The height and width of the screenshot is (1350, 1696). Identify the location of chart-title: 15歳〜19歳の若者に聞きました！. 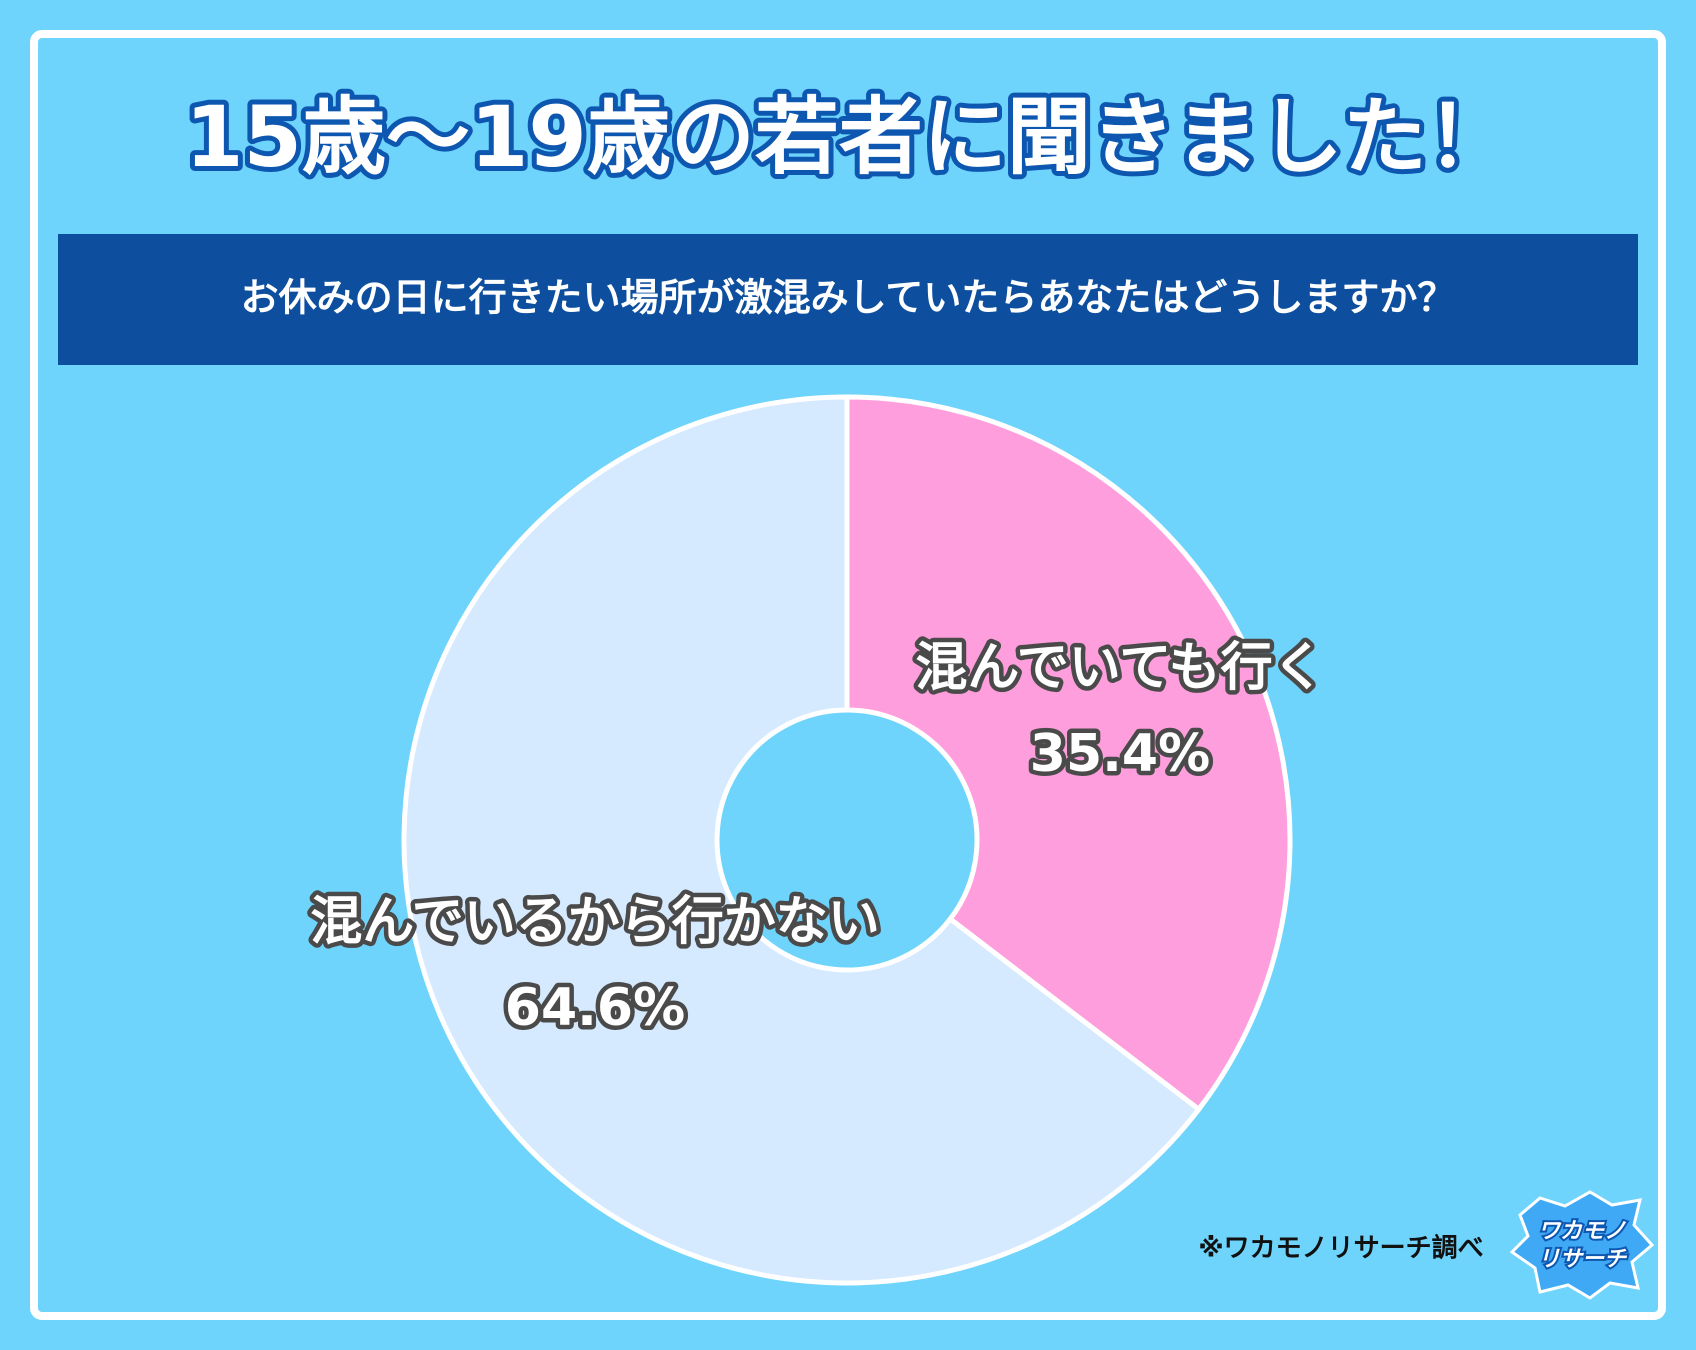
(848, 137).